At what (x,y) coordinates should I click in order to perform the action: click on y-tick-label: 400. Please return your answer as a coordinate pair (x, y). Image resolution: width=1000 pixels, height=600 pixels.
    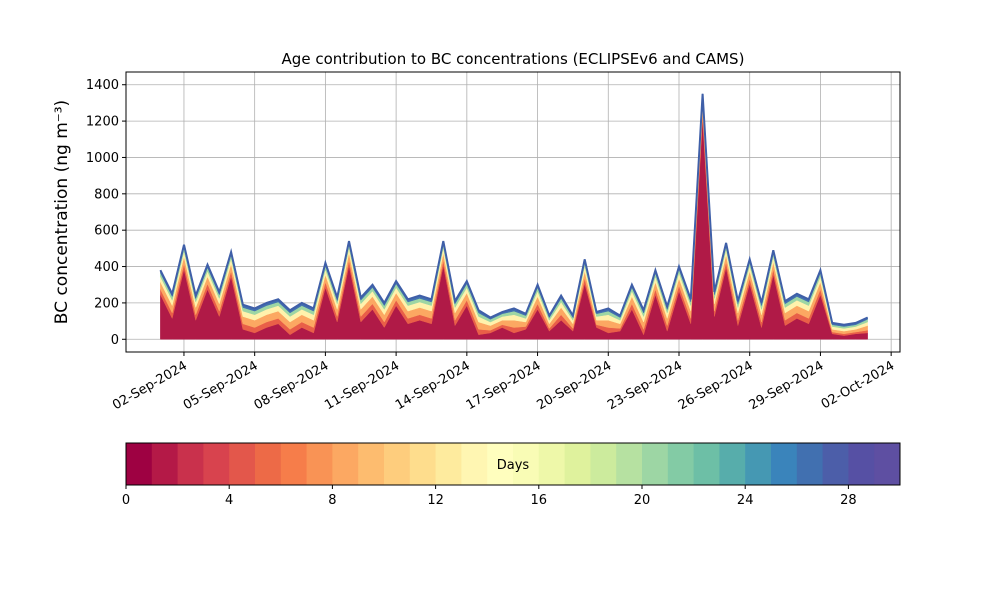
    Looking at the image, I should click on (106, 267).